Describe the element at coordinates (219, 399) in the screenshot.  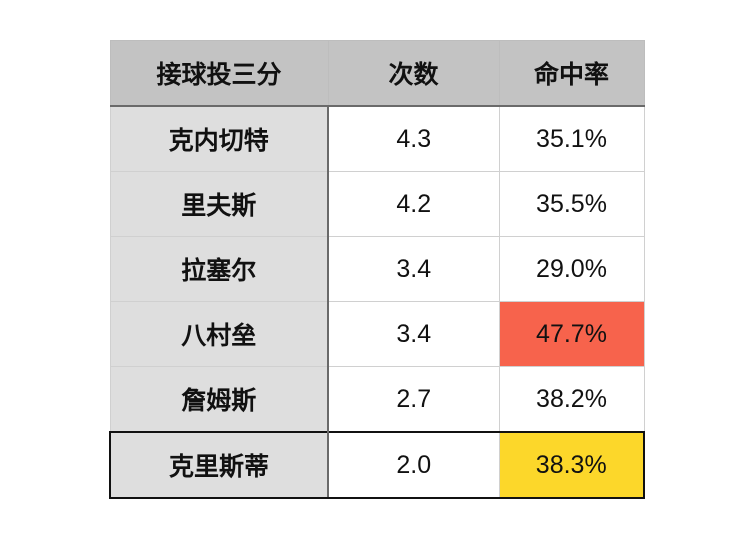
I see `player-name-cell: 詹姆斯` at that location.